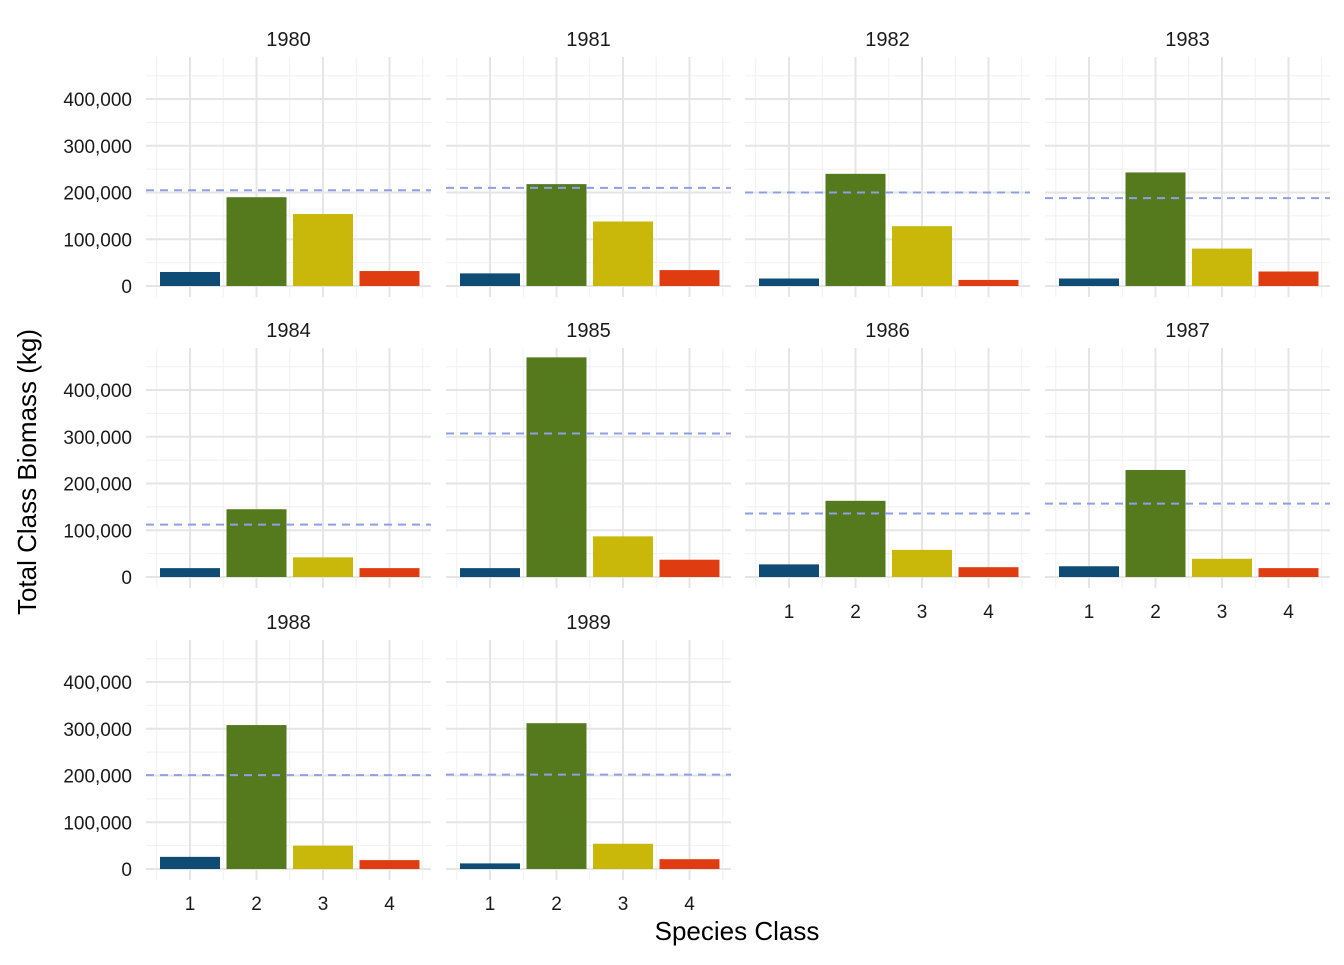  What do you see at coordinates (1187, 40) in the screenshot?
I see `facet-title: 1983` at bounding box center [1187, 40].